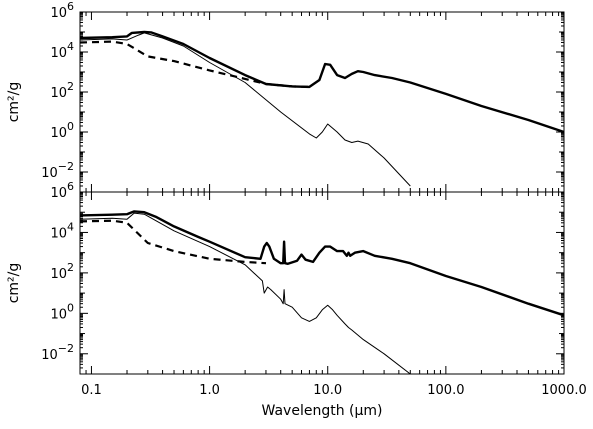  Describe the element at coordinates (209, 390) in the screenshot. I see `x-tick-label: 1.0` at that location.